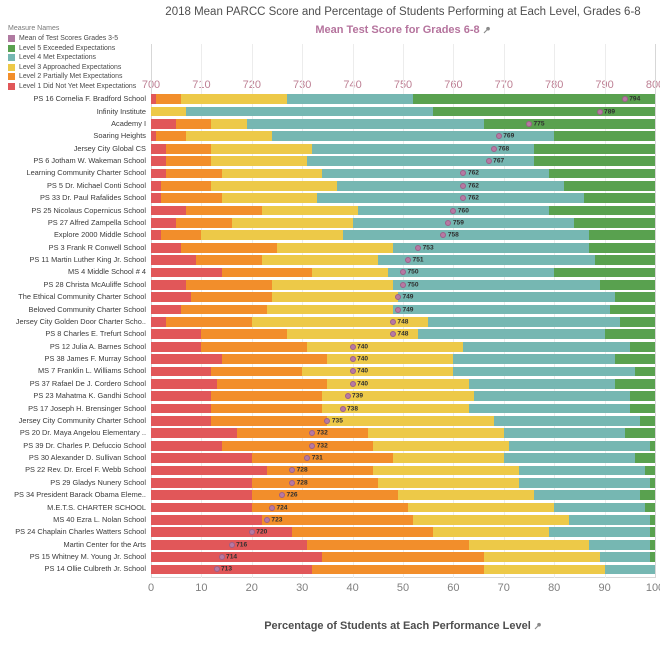 The height and width of the screenshot is (652, 660). Describe the element at coordinates (96, 222) in the screenshot. I see `school-label: PS 27 Alfred Zampella School` at that location.